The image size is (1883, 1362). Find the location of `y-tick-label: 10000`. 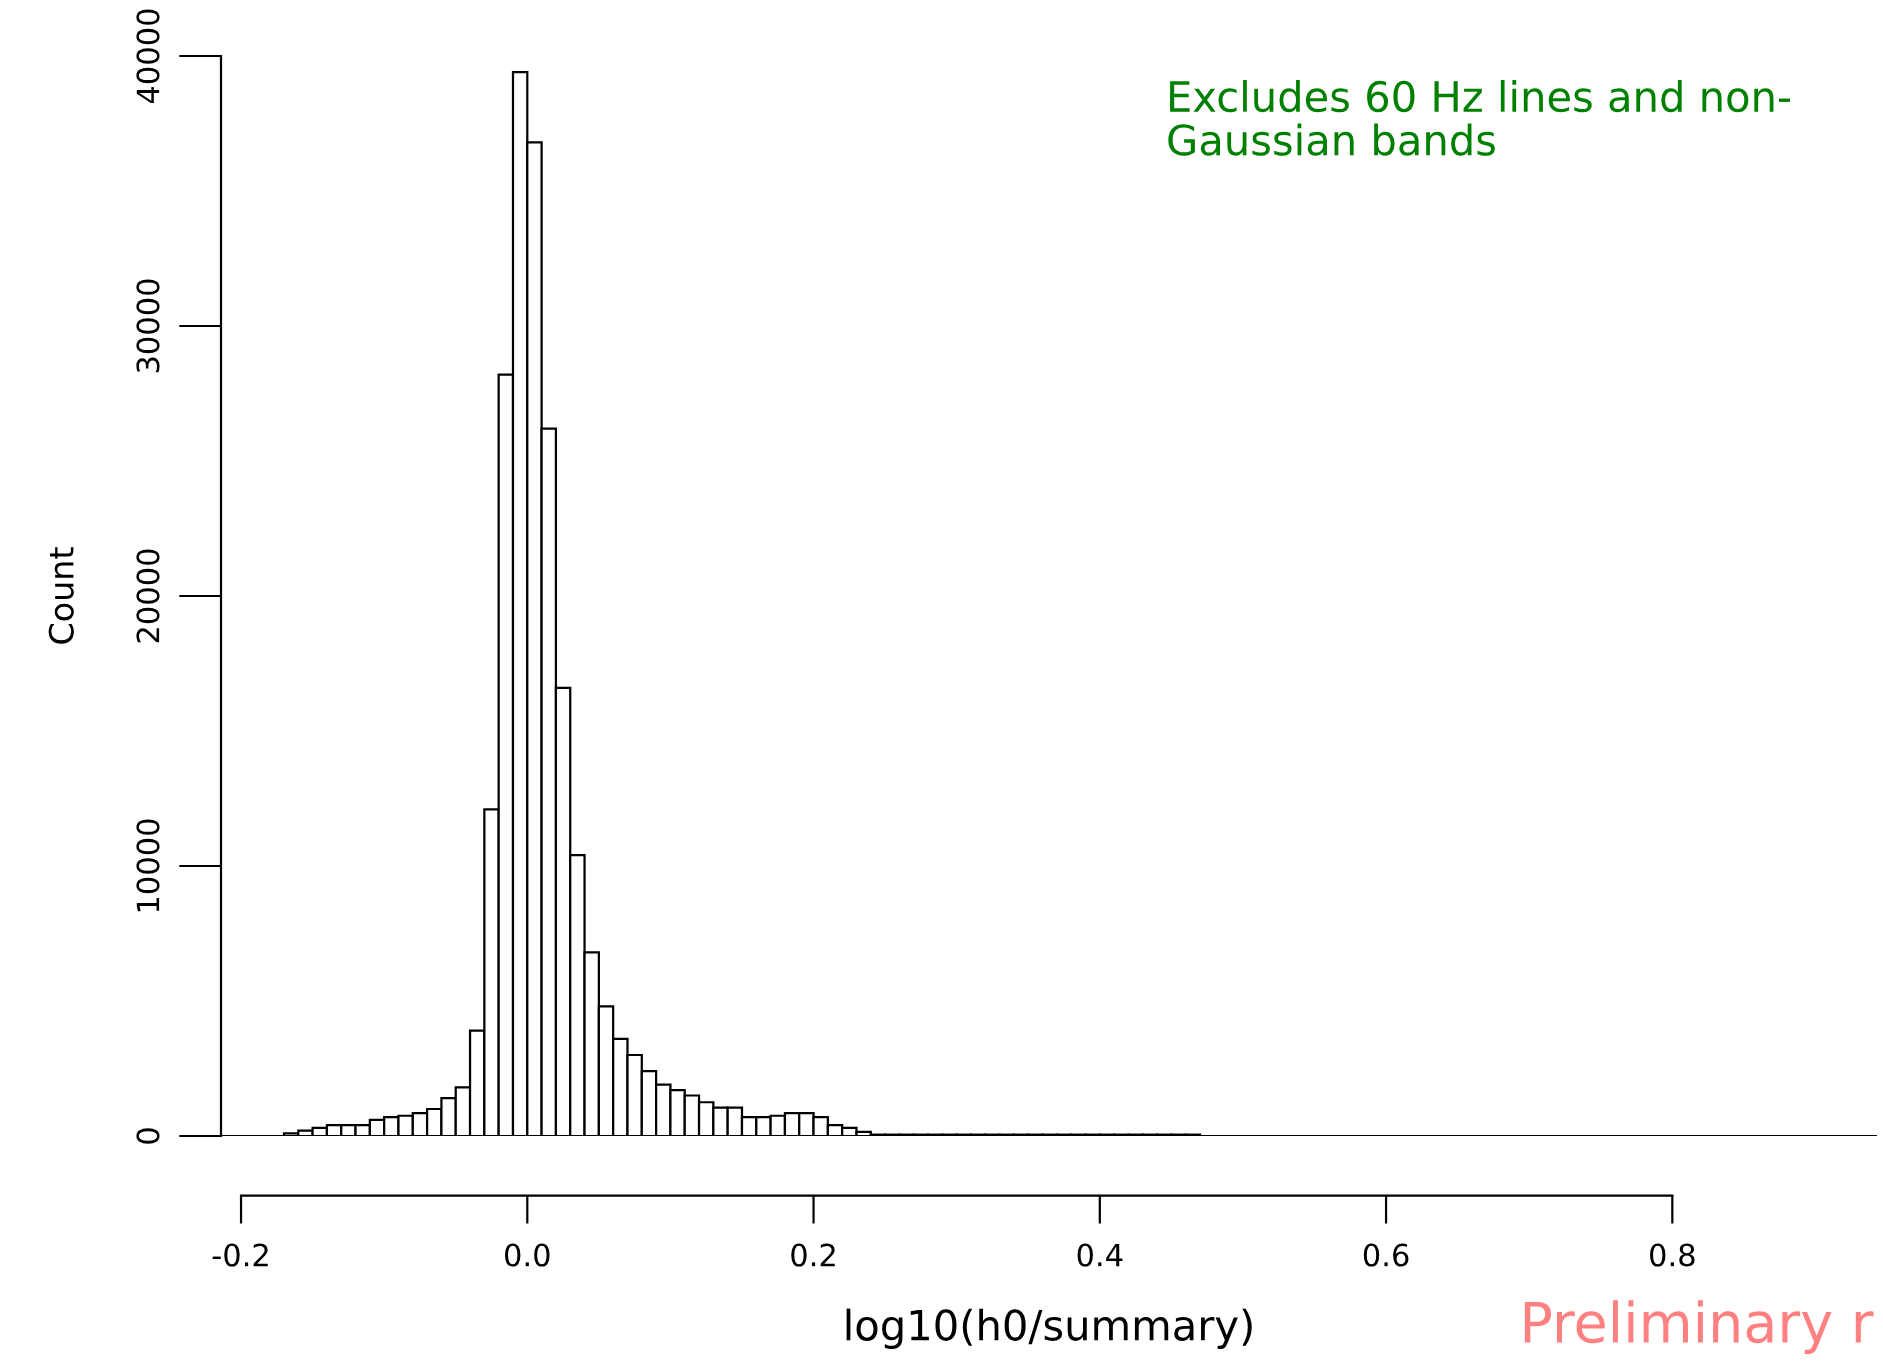

y-tick-label: 10000 is located at coordinates (148, 865).